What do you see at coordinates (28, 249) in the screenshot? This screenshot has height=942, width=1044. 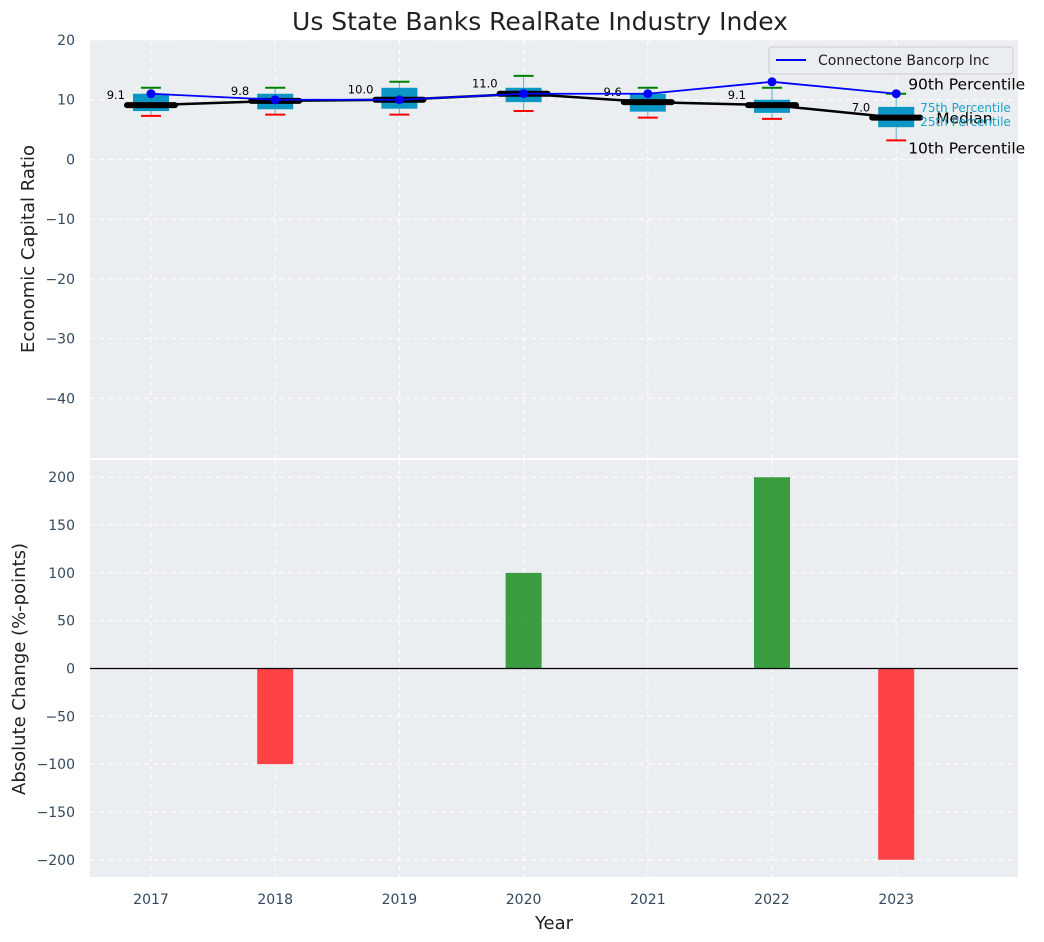 I see `top-y-axis-label: Economic Capital Ratio` at bounding box center [28, 249].